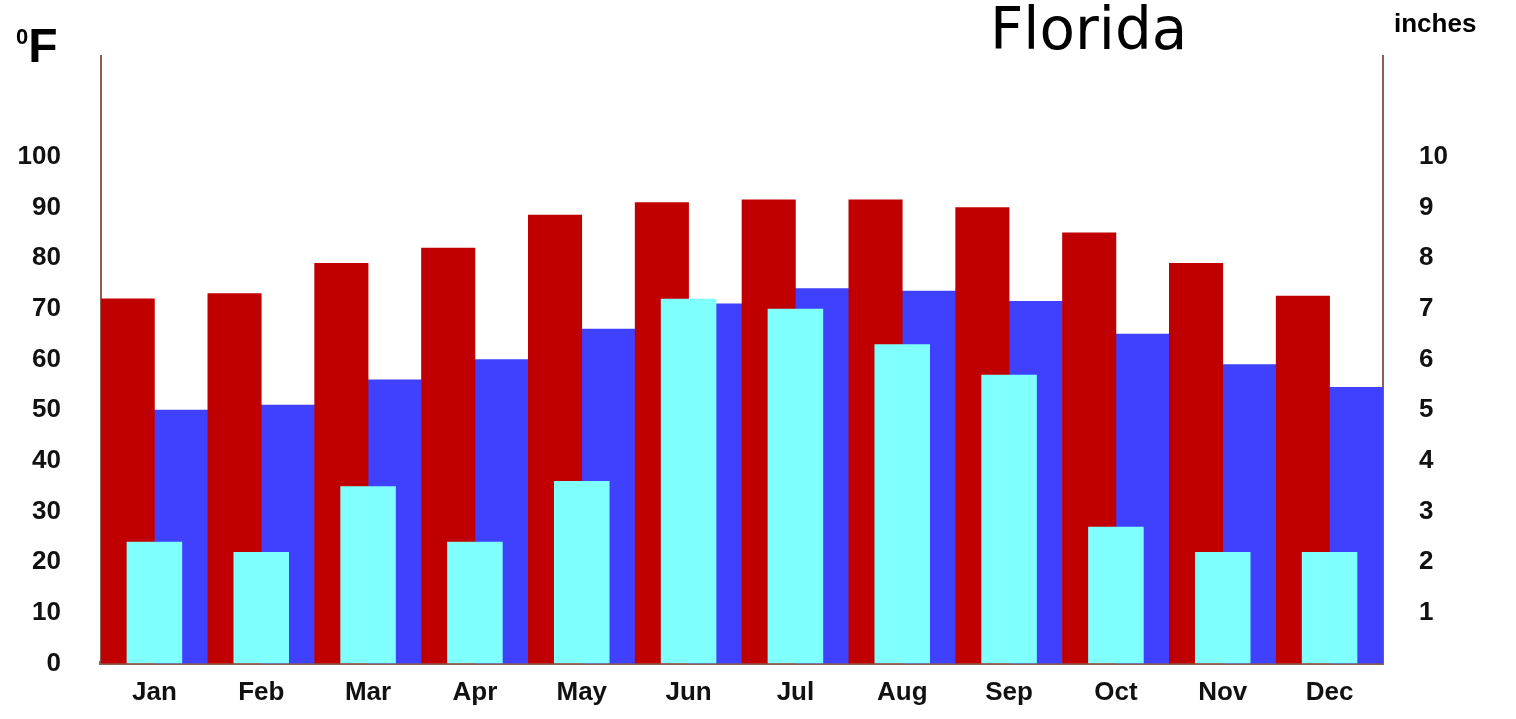 The image size is (1516, 719). I want to click on y2-tick-label: 2, so click(1426, 560).